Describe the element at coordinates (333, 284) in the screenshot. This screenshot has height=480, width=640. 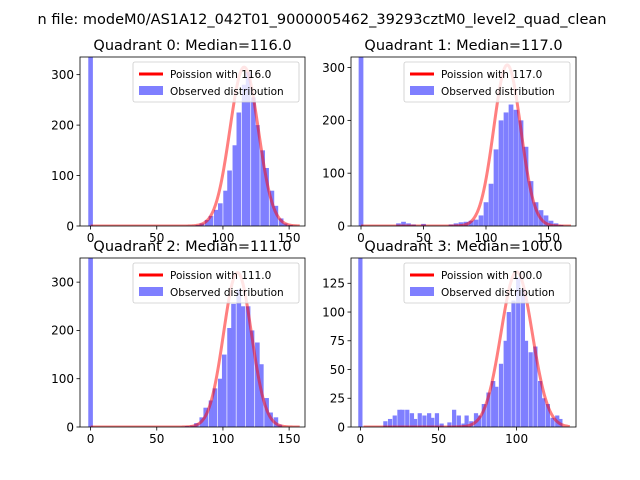
I see `y-tick-label: 125` at that location.